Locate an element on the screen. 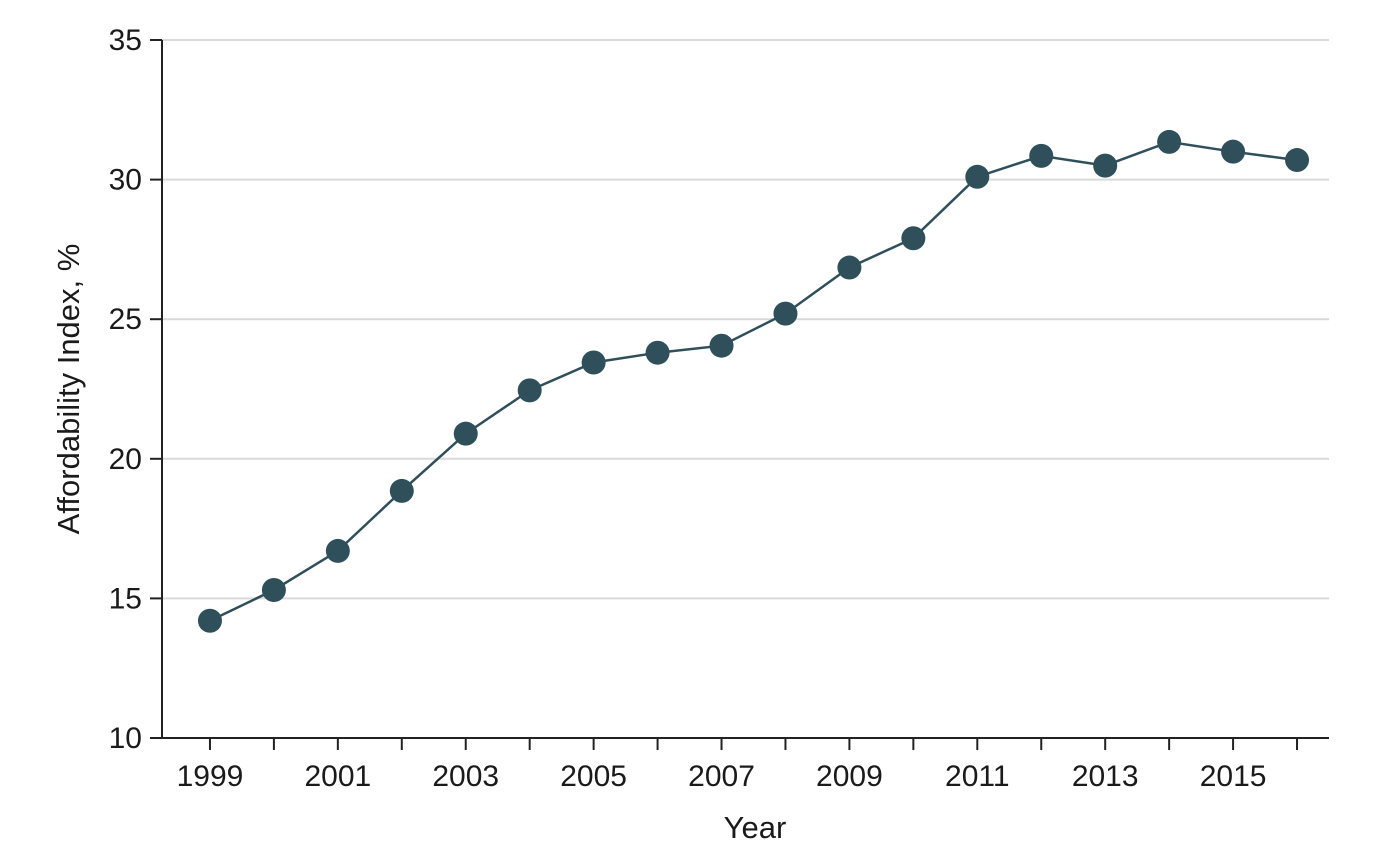 The image size is (1384, 854). x-tick-label: 2011 is located at coordinates (977, 776).